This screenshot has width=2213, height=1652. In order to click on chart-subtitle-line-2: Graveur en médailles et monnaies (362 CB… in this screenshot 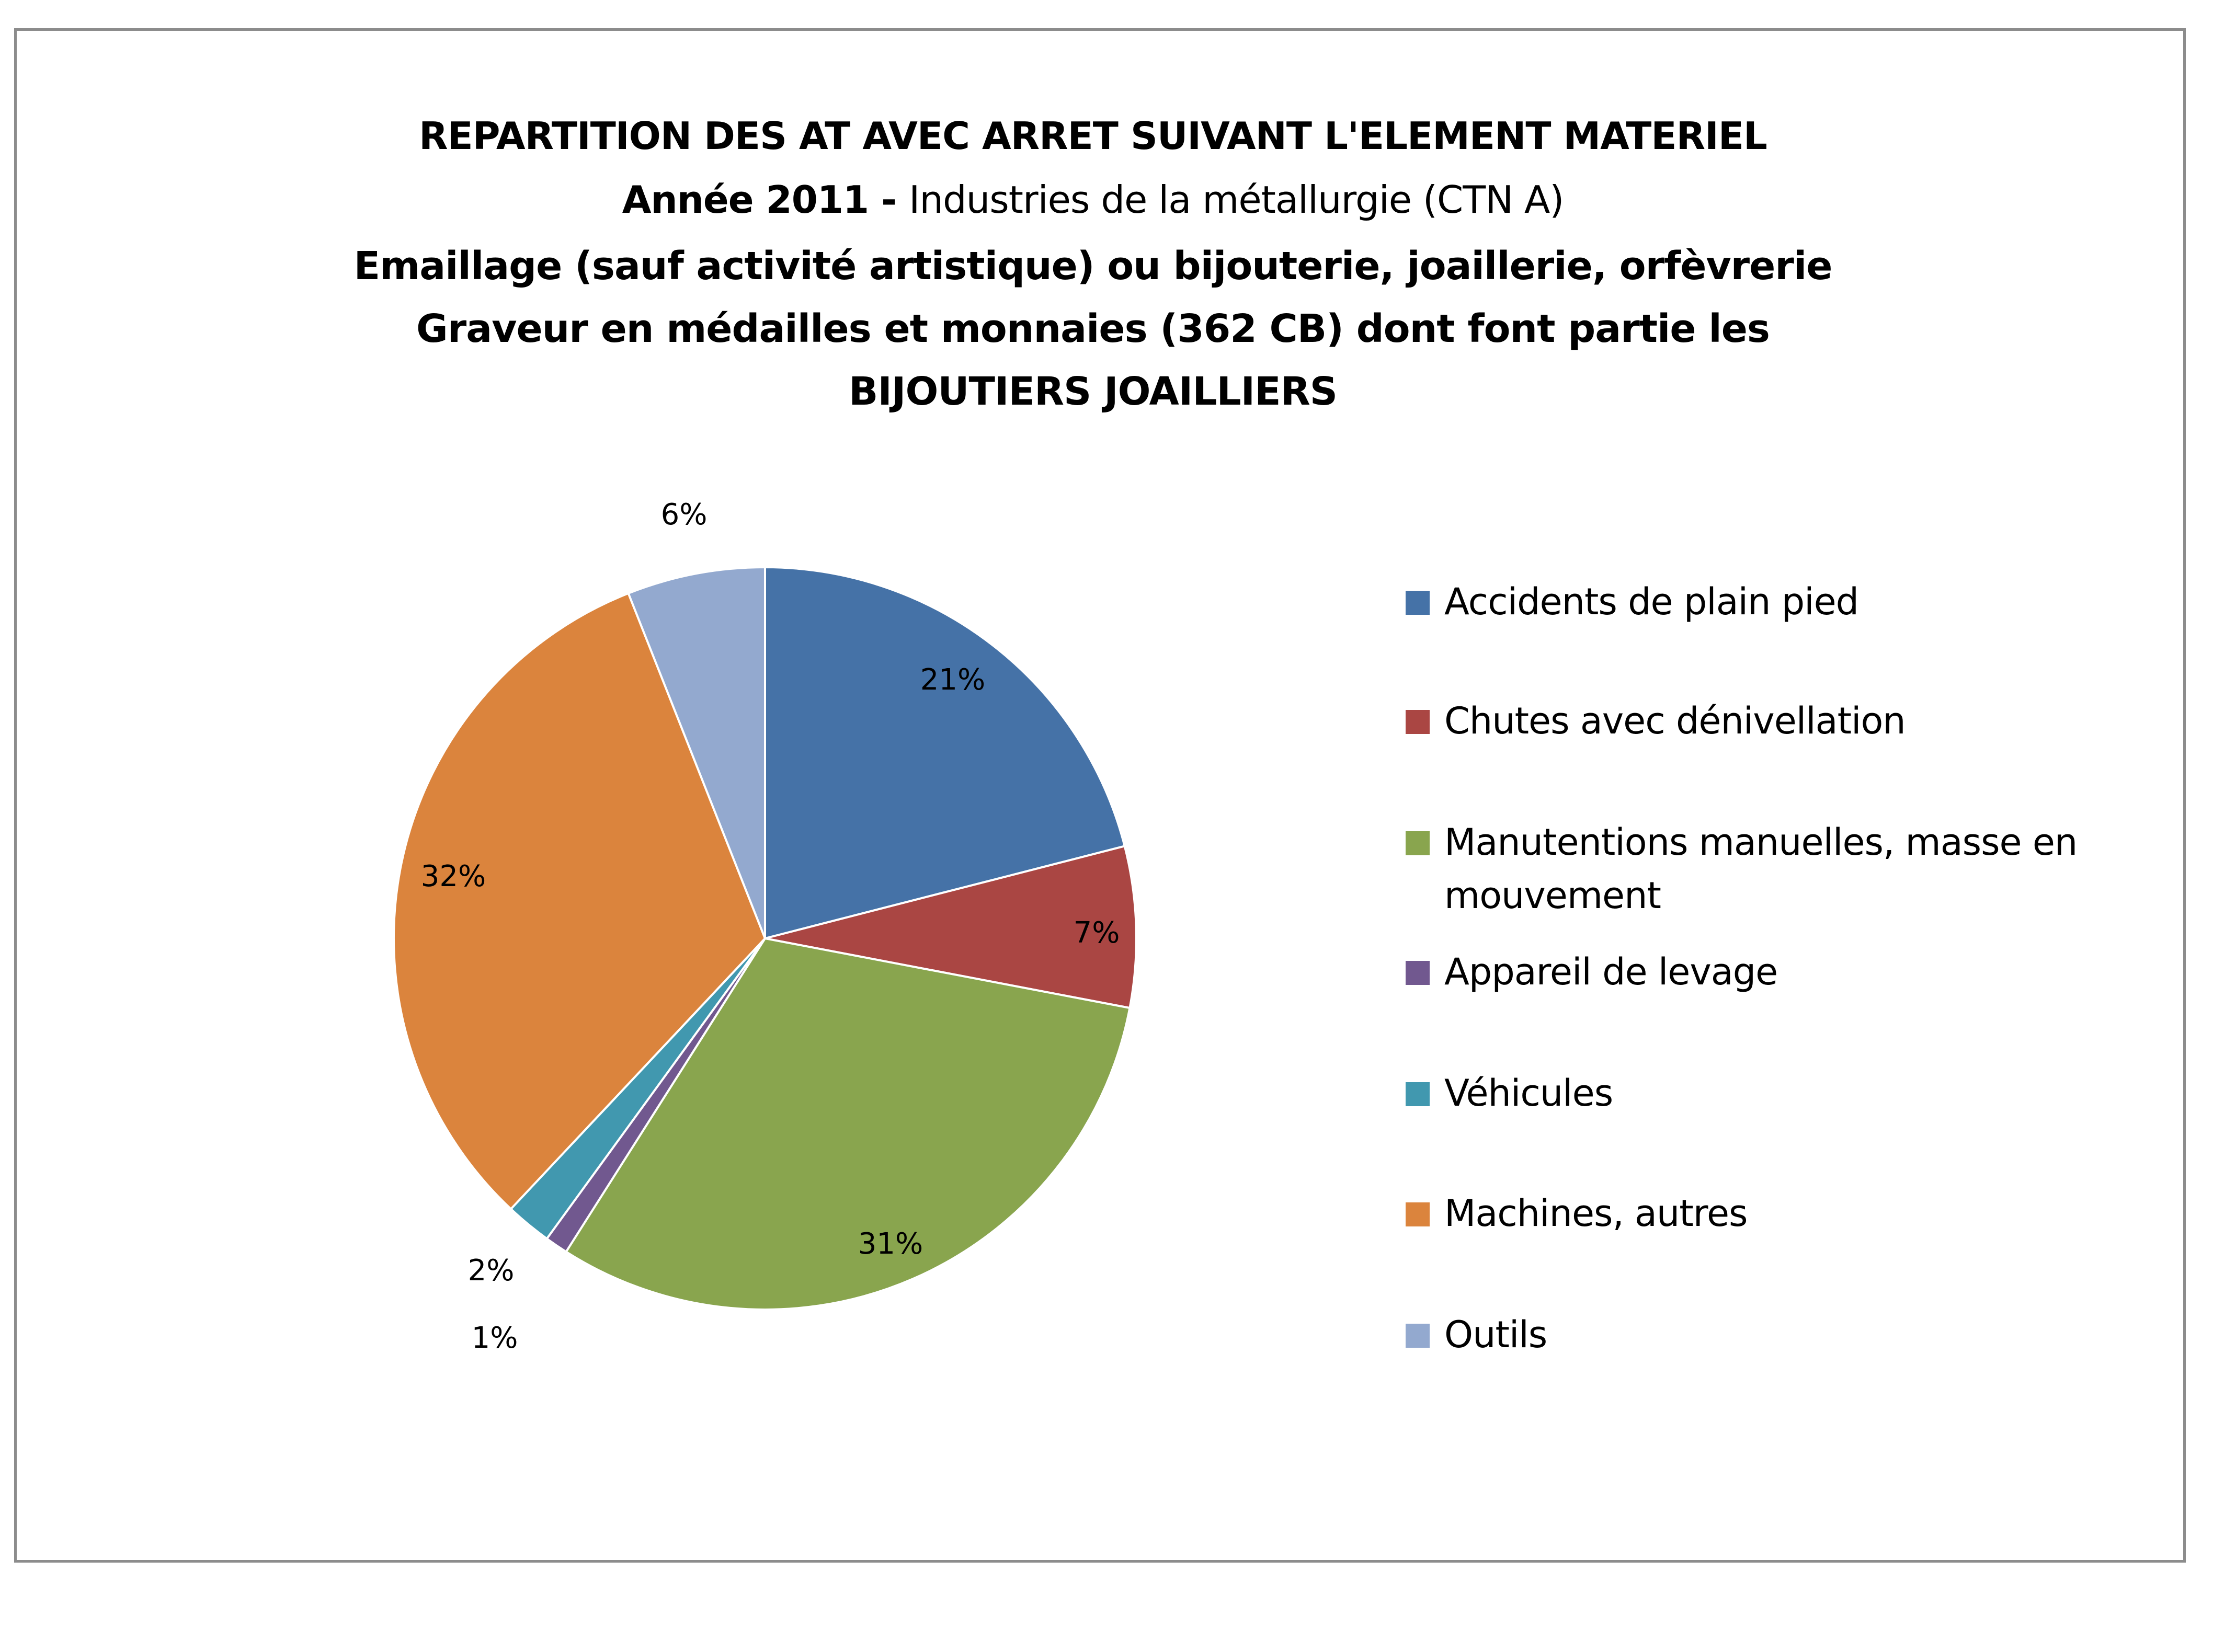, I will do `click(1093, 328)`.